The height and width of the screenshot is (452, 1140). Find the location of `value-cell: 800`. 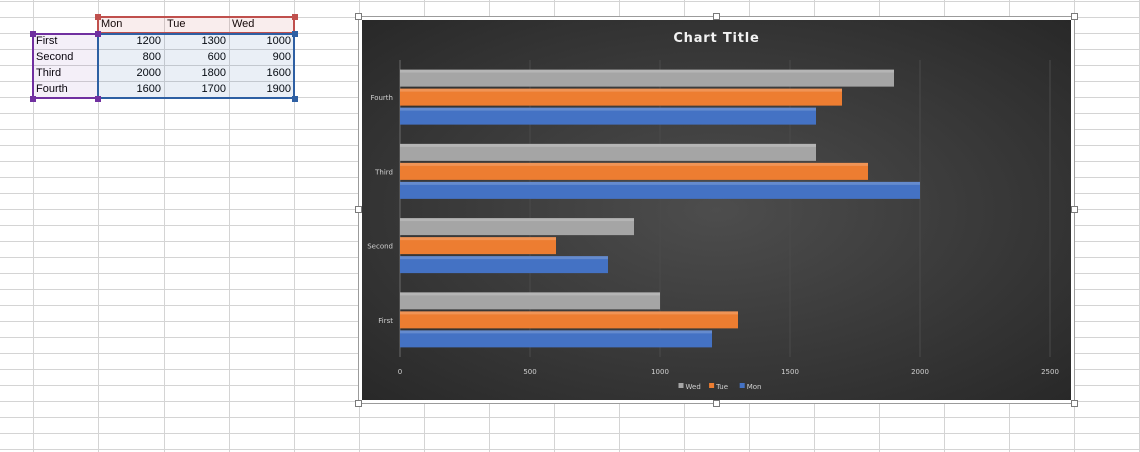

value-cell: 800 is located at coordinates (151, 57).